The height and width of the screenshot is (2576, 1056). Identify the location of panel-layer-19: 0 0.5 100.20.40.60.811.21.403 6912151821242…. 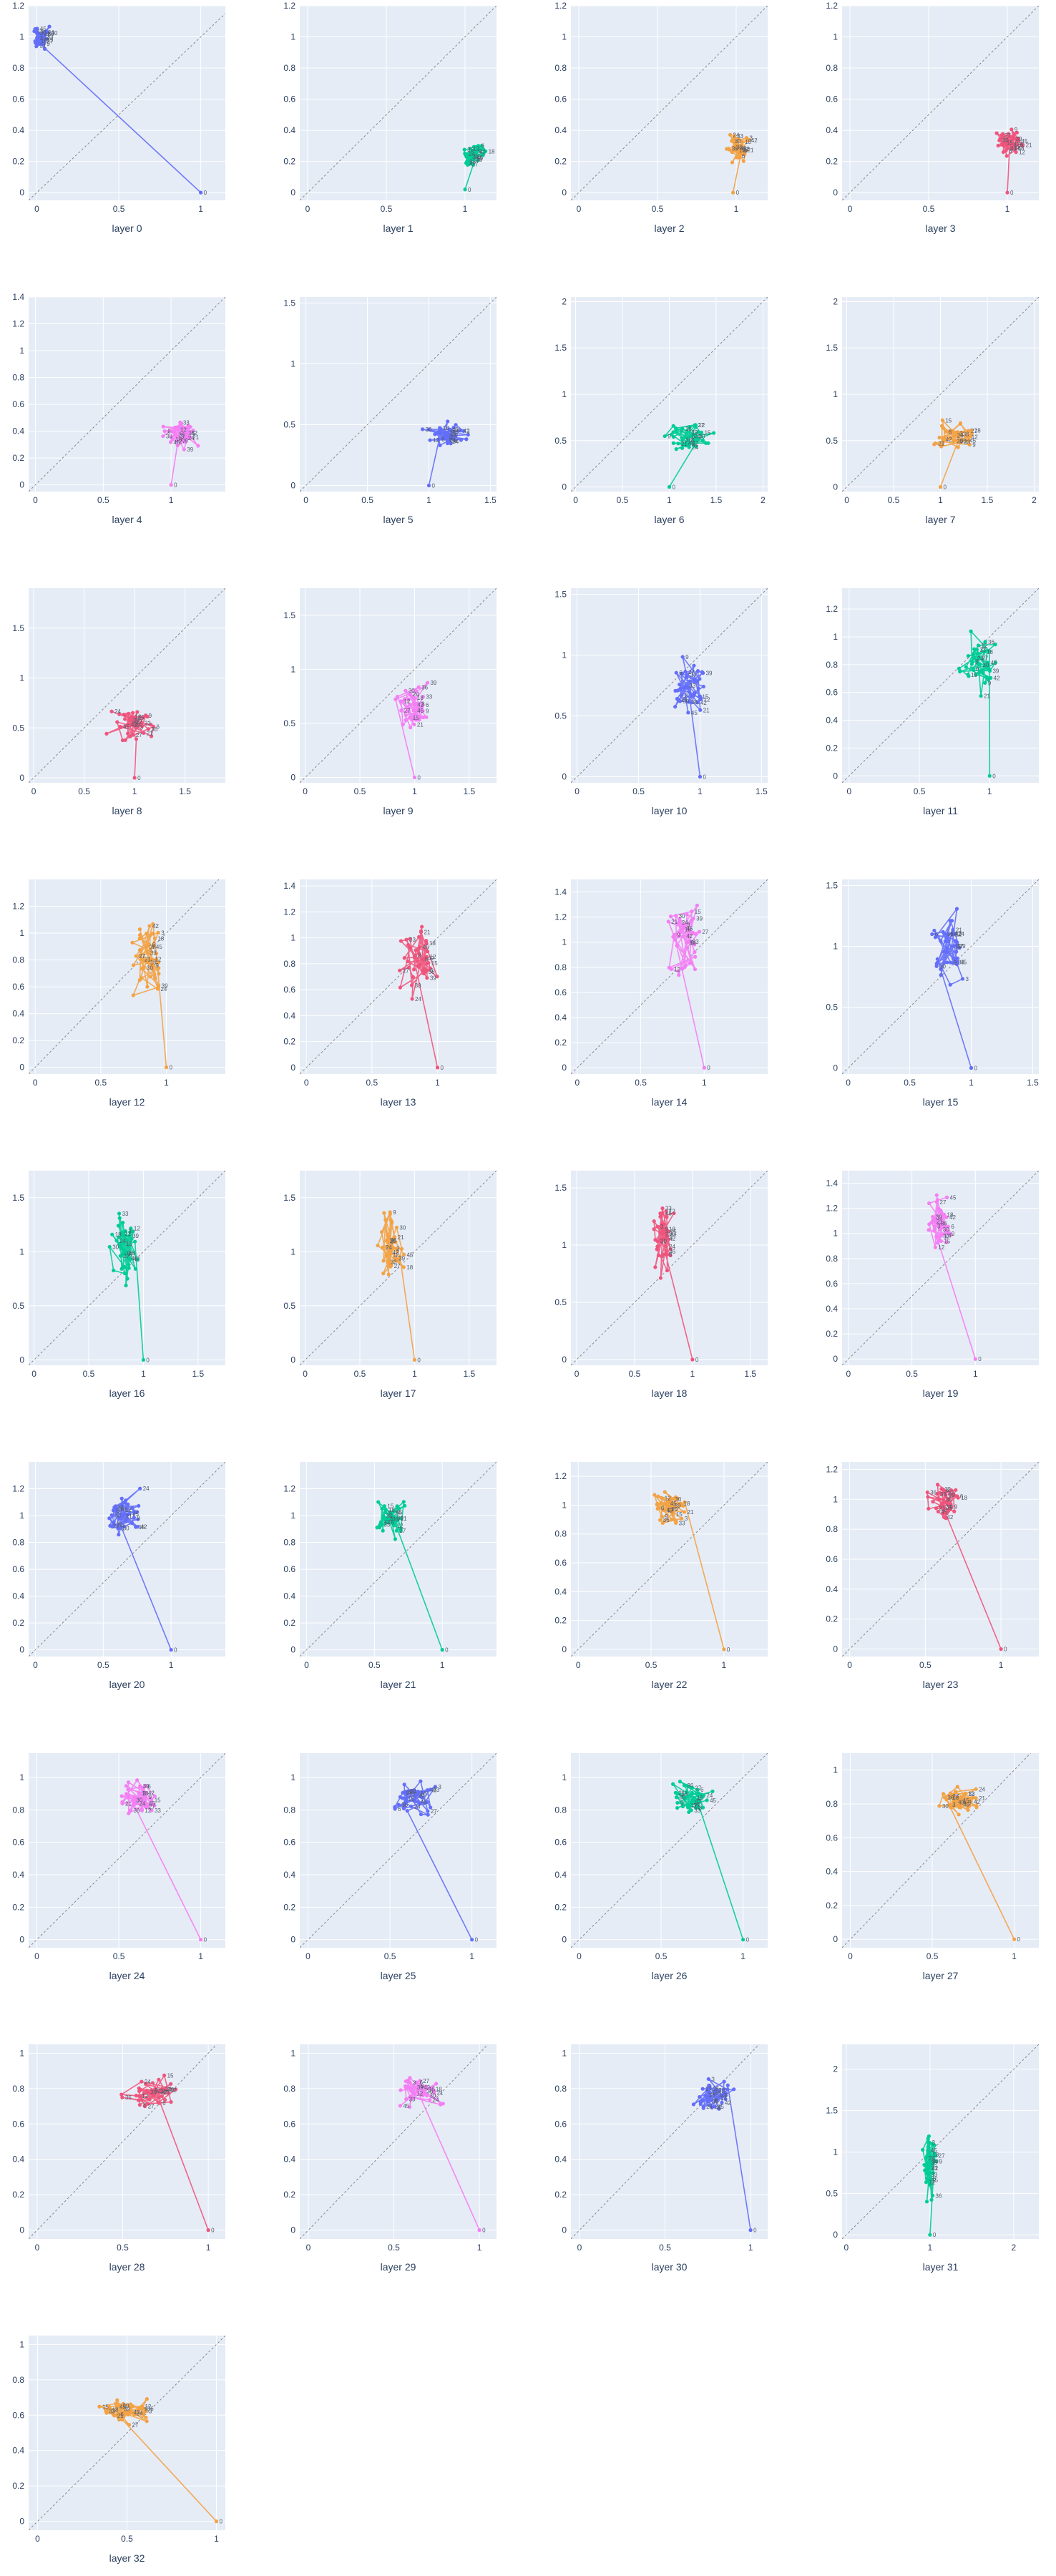
(932, 1285).